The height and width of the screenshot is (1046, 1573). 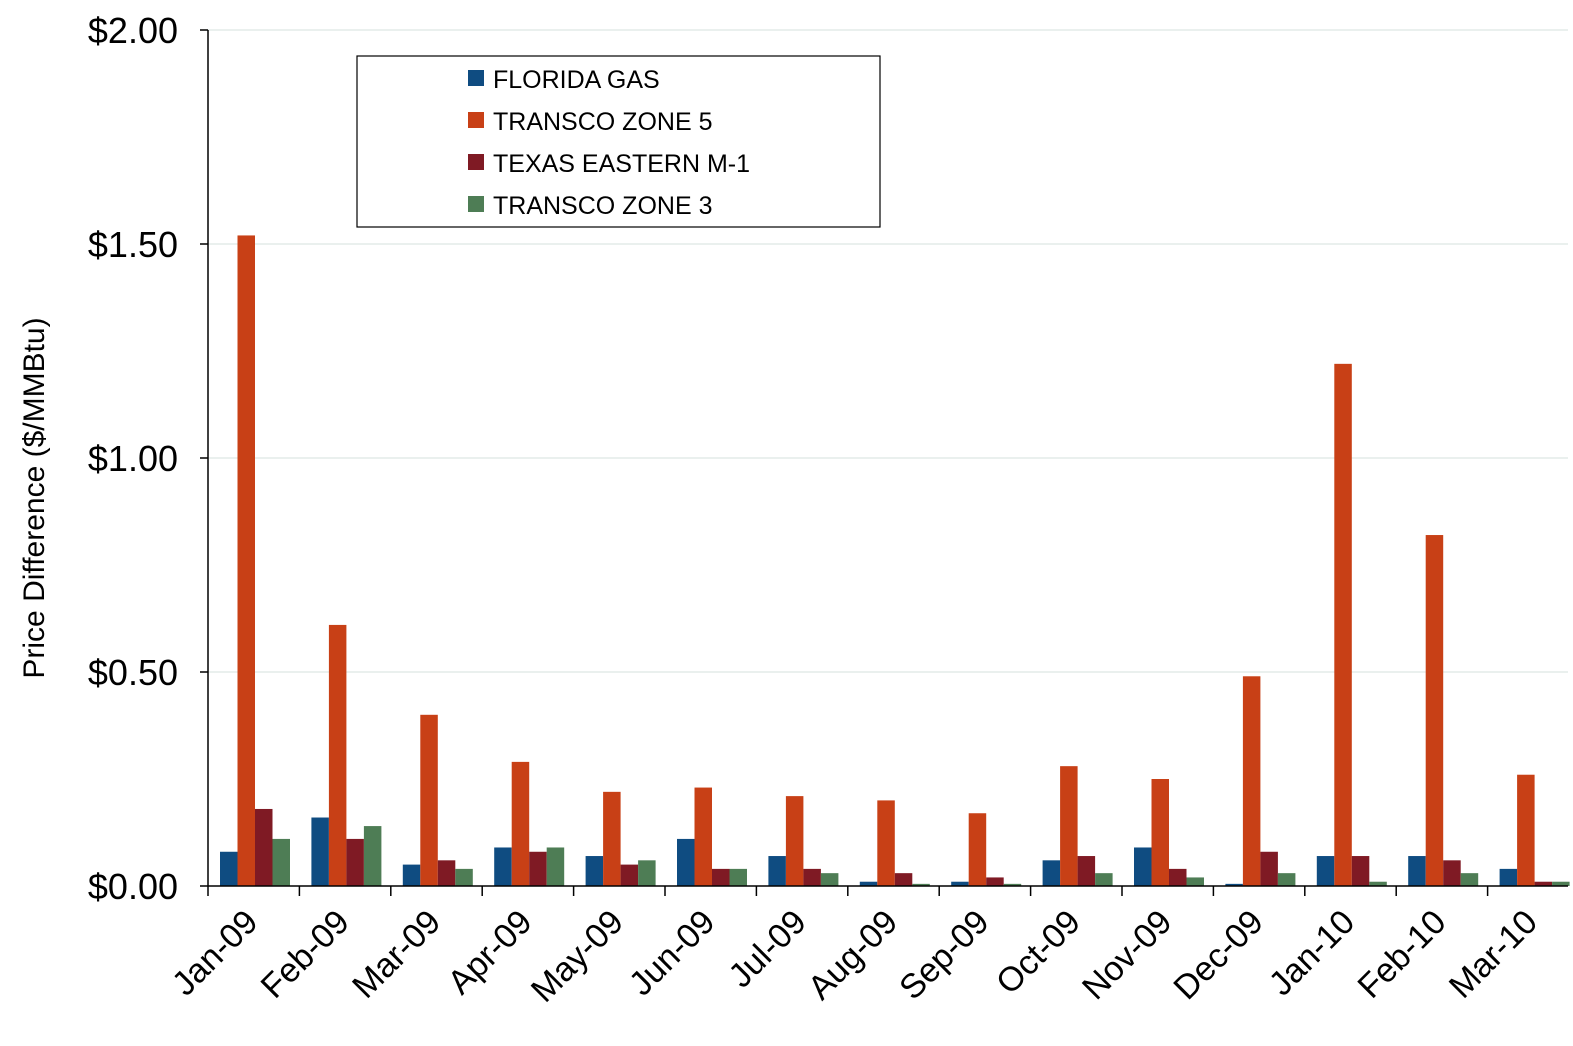 What do you see at coordinates (305, 954) in the screenshot?
I see `x-tick-label: Feb-09` at bounding box center [305, 954].